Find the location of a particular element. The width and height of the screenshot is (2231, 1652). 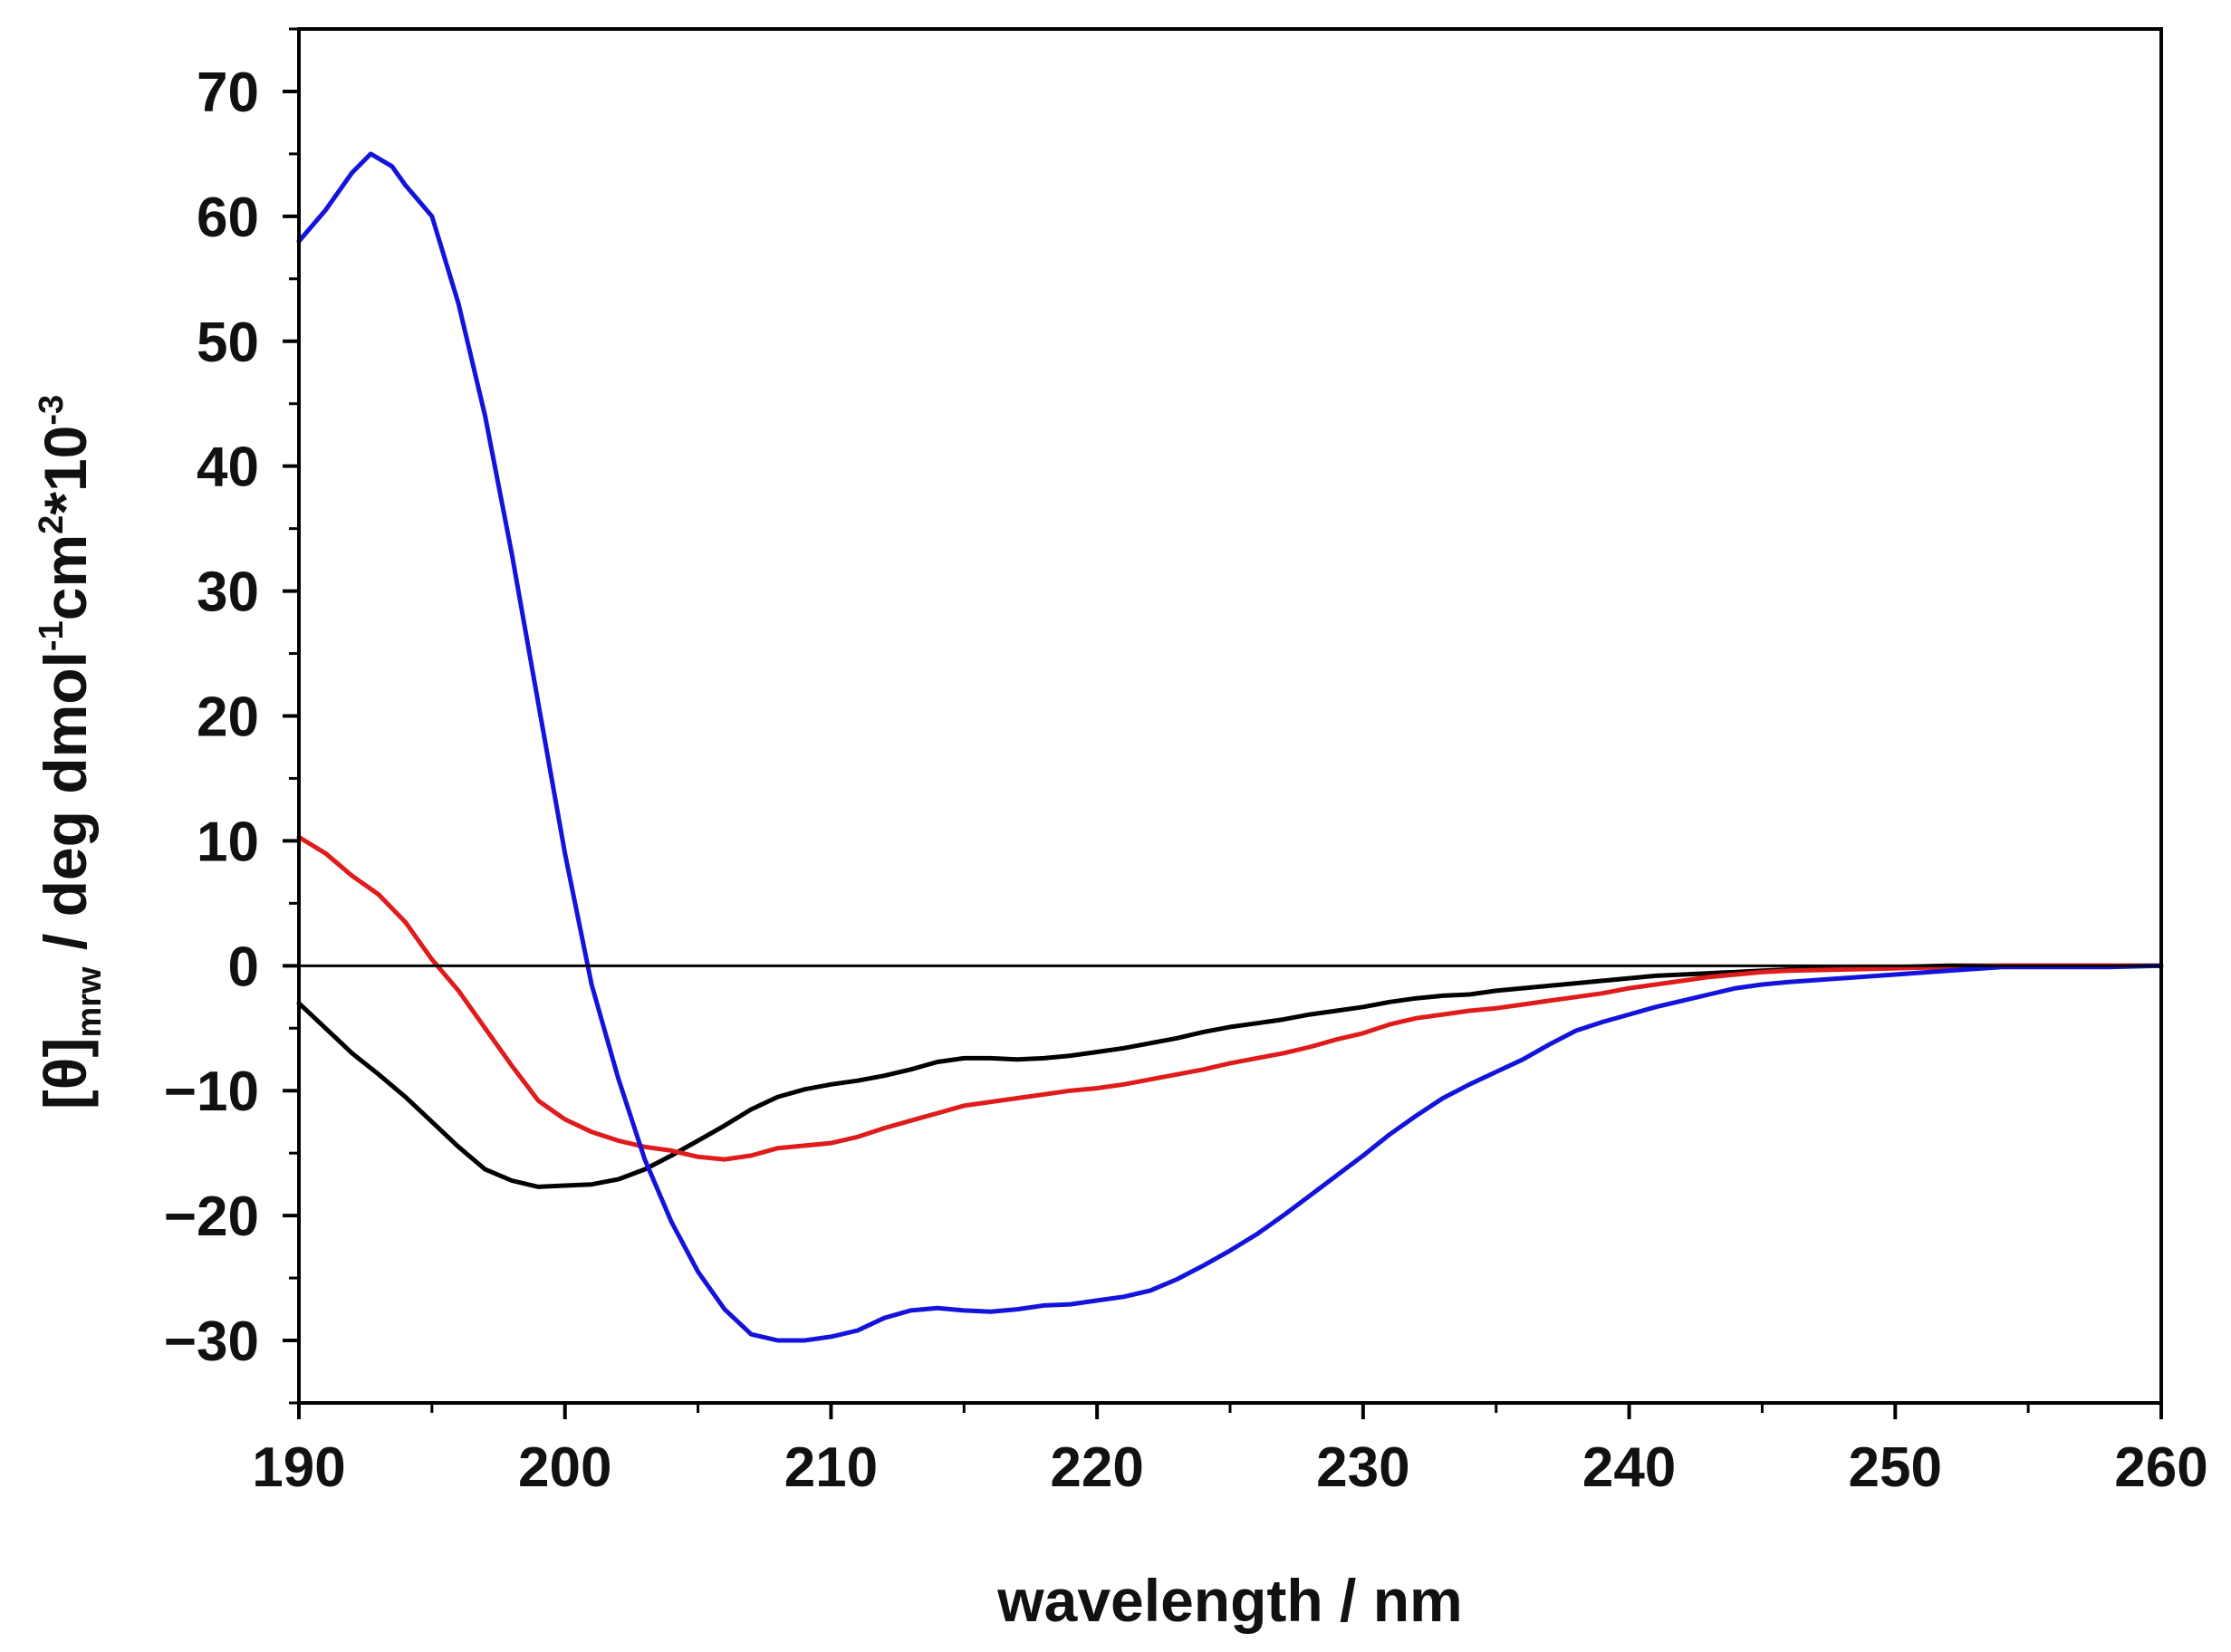

x-tick-label: 220 is located at coordinates (1096, 1467).